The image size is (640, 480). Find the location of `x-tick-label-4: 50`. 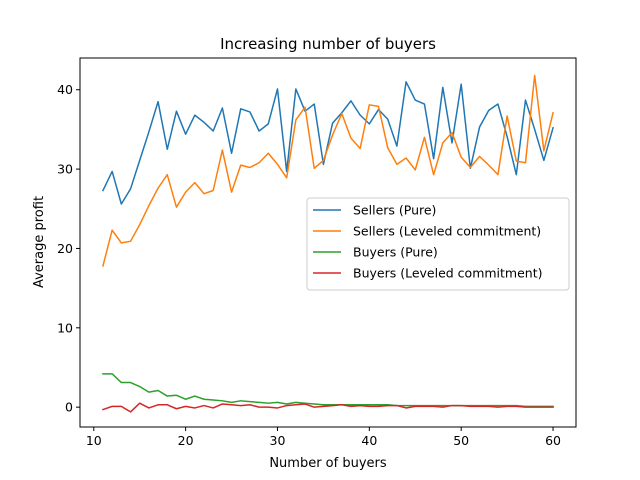

x-tick-label-4: 50 is located at coordinates (461, 440).